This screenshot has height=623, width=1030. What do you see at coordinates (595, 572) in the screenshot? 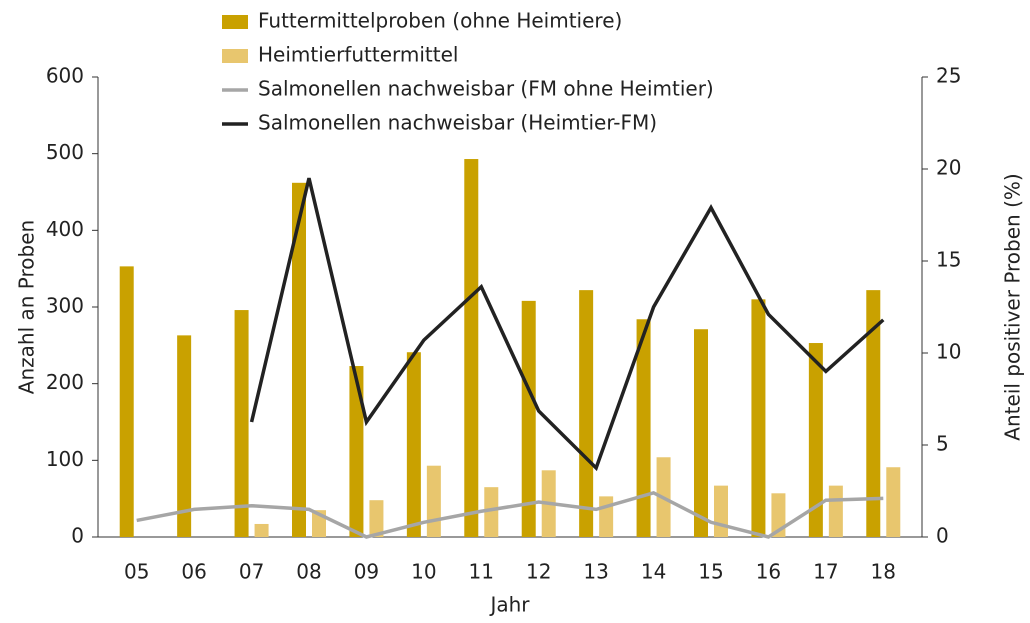
I see `x-tick-label: 13` at bounding box center [595, 572].